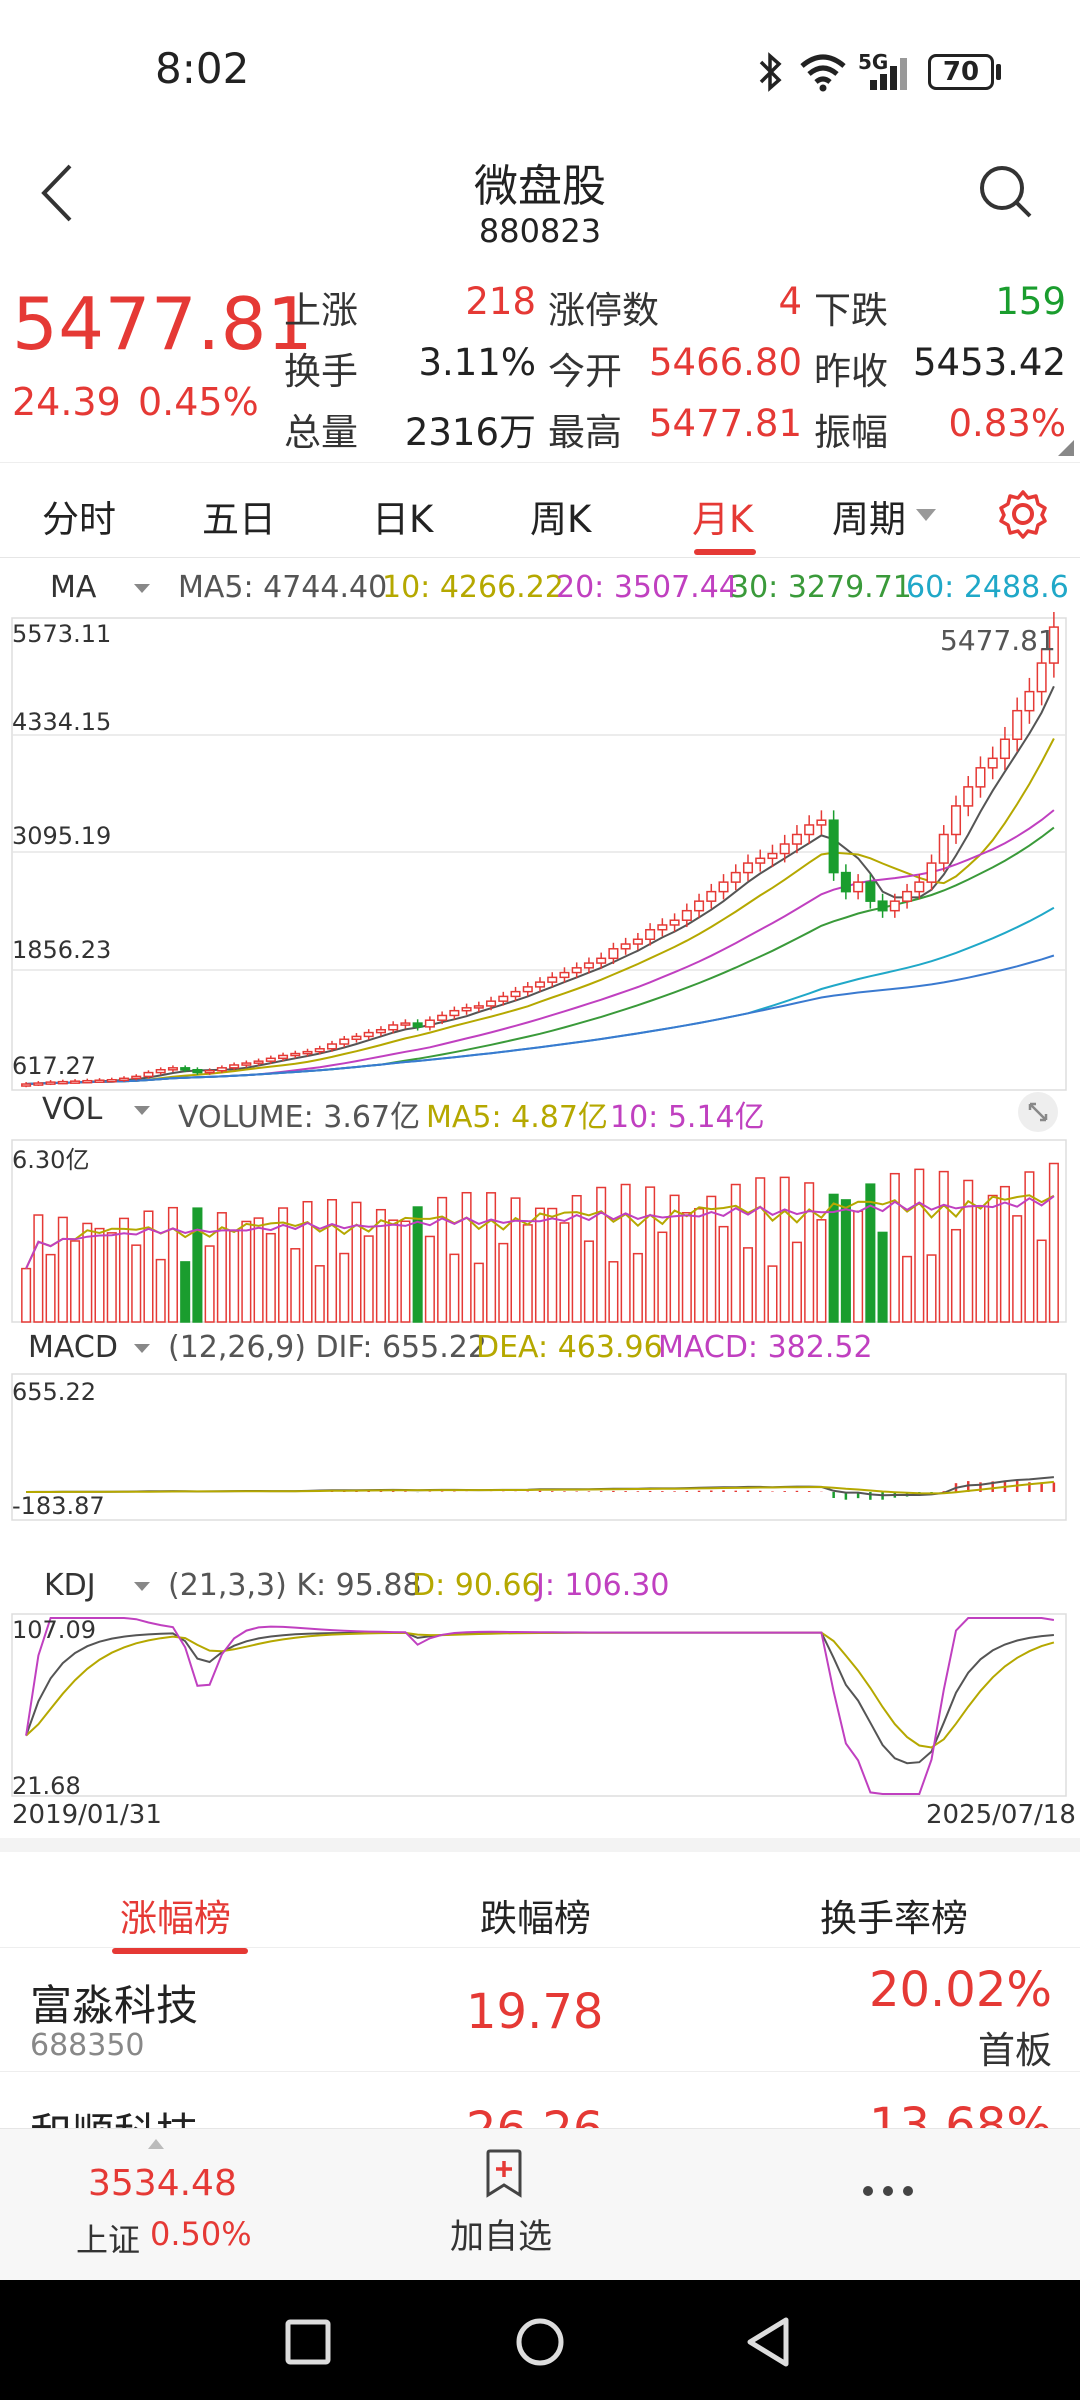 This screenshot has height=2400, width=1080. What do you see at coordinates (504, 2173) in the screenshot?
I see `add-watchlist-icon` at bounding box center [504, 2173].